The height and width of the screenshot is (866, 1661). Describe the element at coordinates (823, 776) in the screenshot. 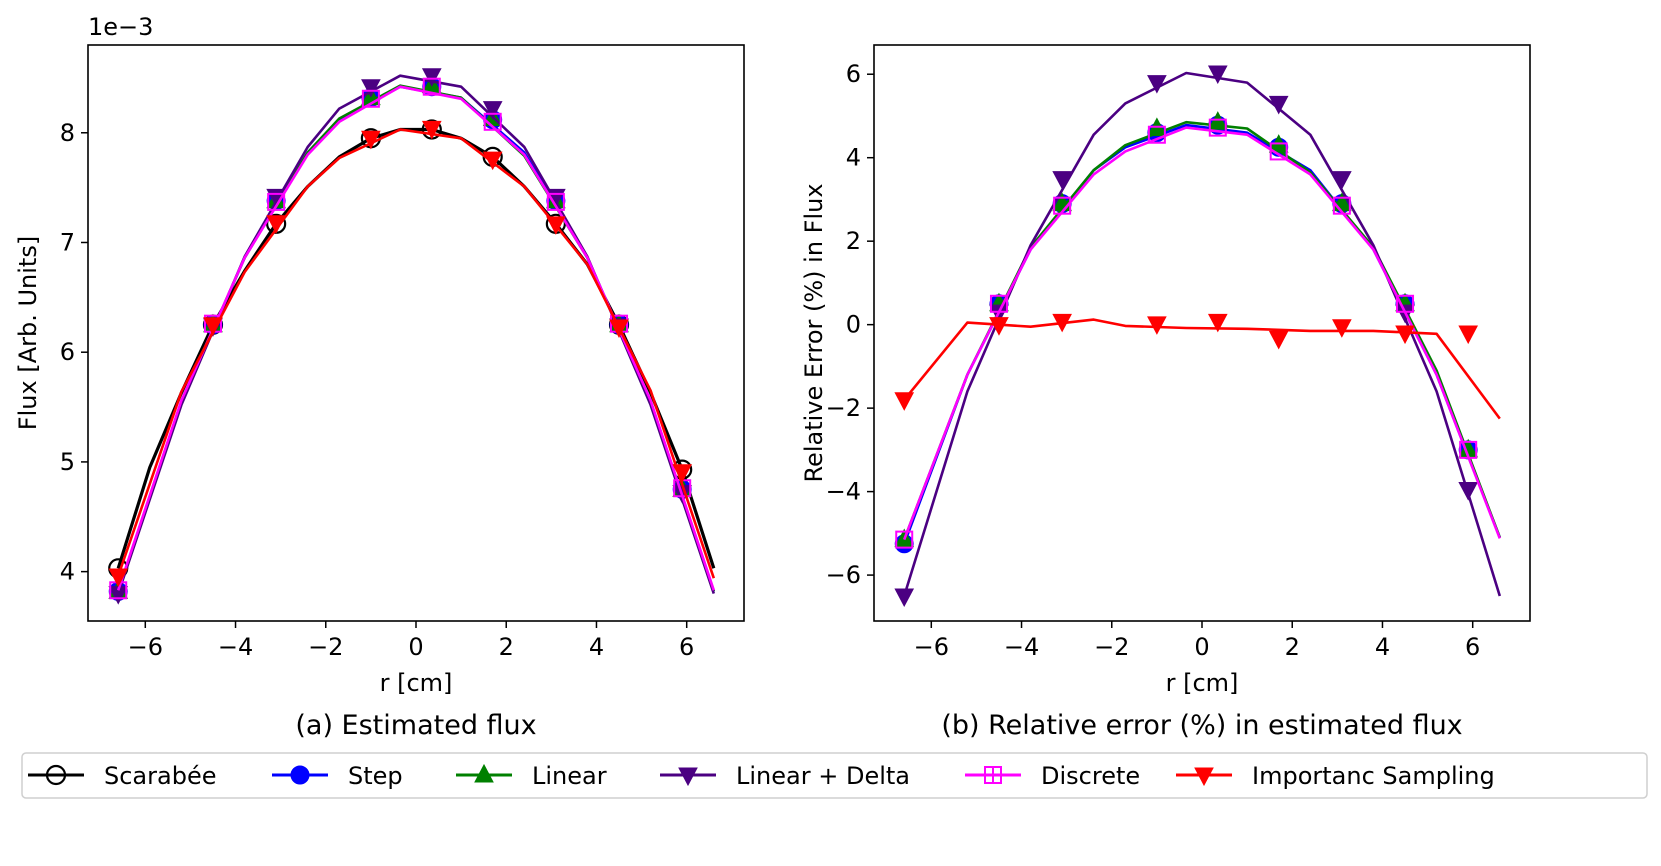

I see `legend-label: Linear + Delta` at that location.